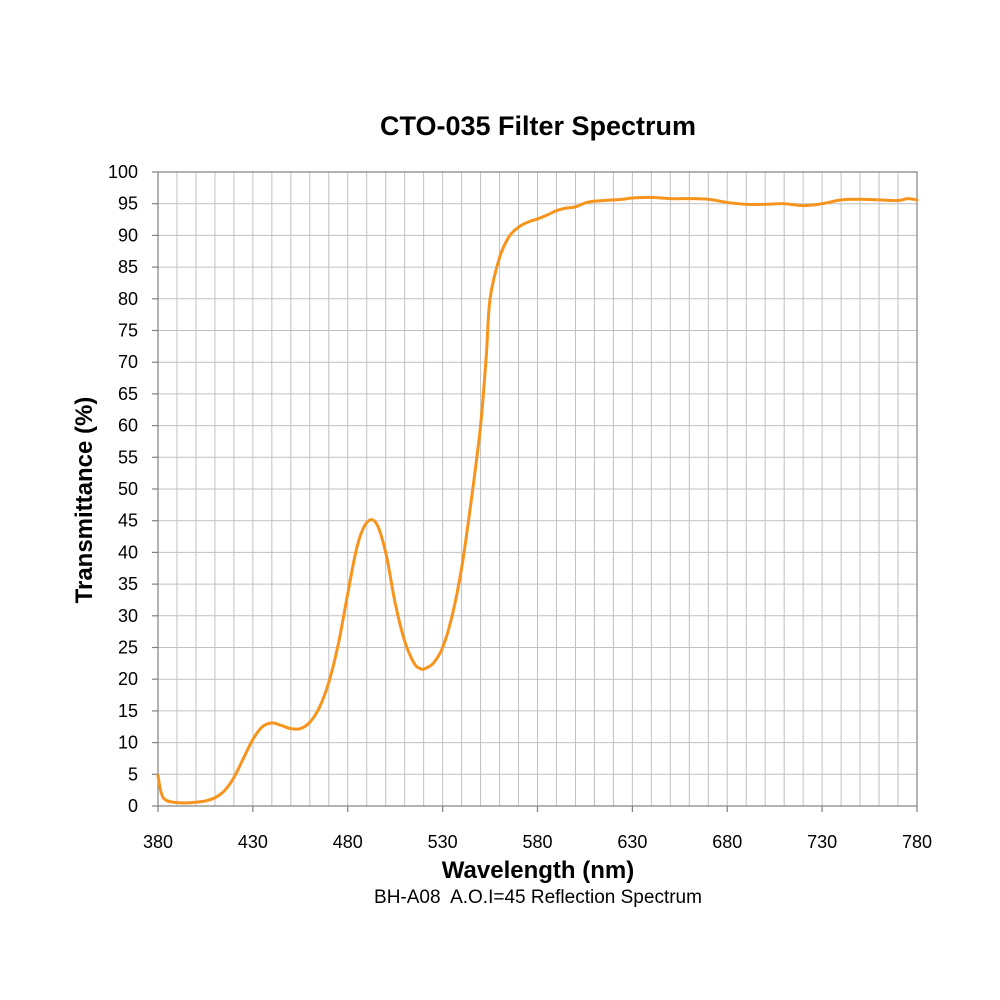 The width and height of the screenshot is (1000, 1000). What do you see at coordinates (822, 842) in the screenshot?
I see `x-tick-label: 730` at bounding box center [822, 842].